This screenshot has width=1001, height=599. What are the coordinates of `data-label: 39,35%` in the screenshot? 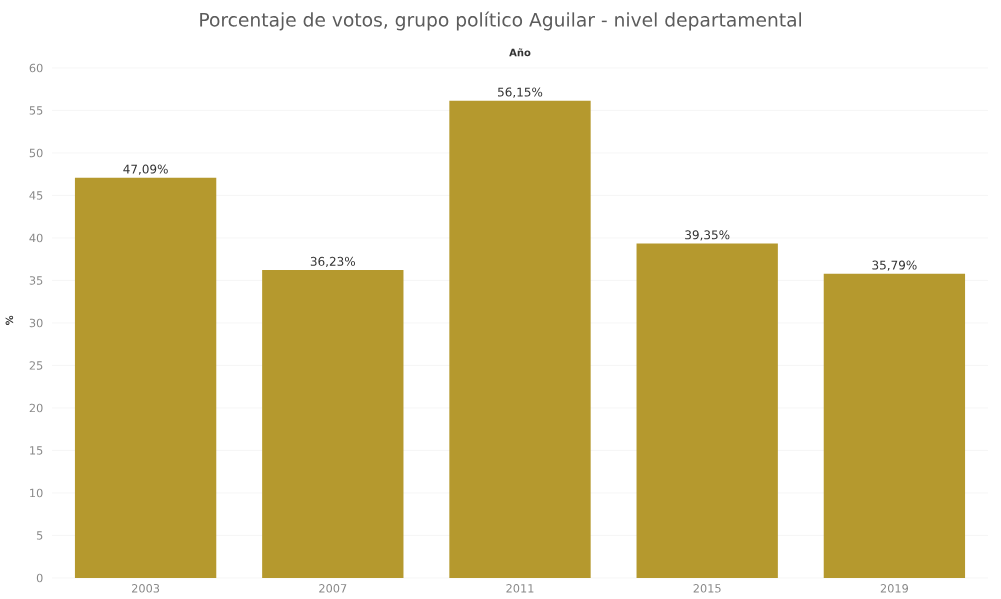 It's located at (707, 235).